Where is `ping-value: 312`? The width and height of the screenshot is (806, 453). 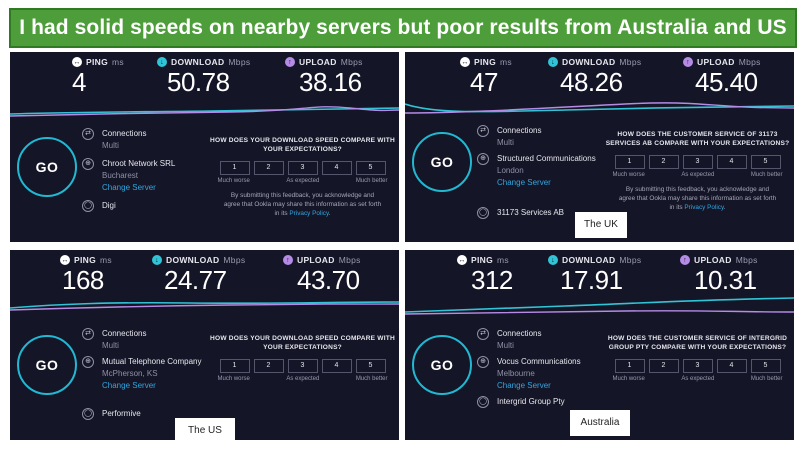 ping-value: 312 is located at coordinates (492, 280).